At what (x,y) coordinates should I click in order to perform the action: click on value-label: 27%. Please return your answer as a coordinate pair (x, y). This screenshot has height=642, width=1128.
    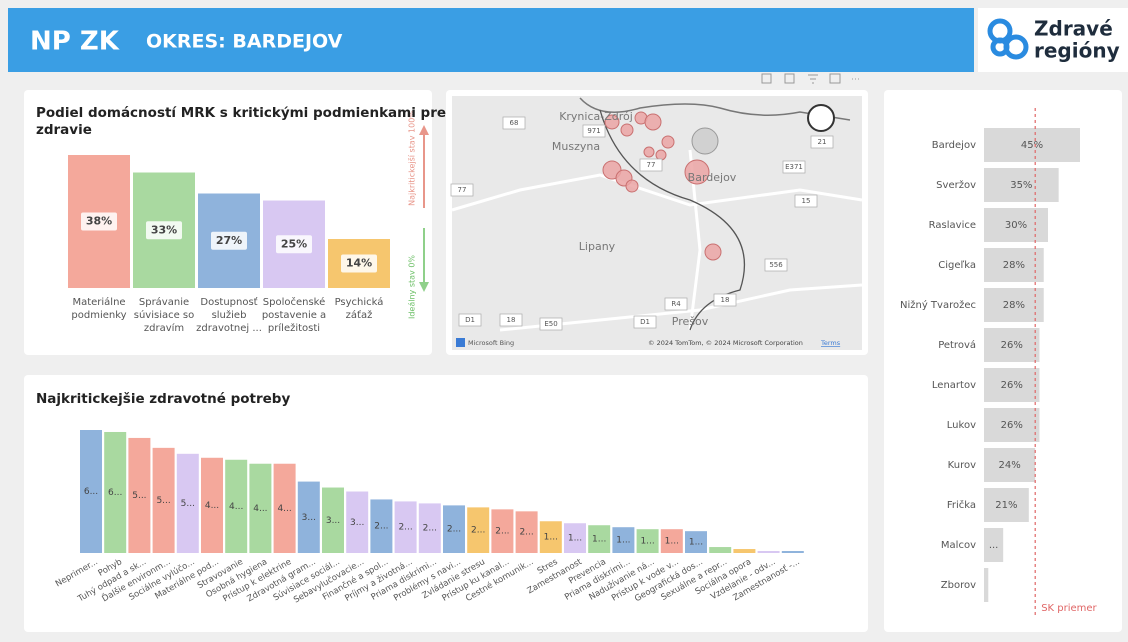
    Looking at the image, I should click on (229, 240).